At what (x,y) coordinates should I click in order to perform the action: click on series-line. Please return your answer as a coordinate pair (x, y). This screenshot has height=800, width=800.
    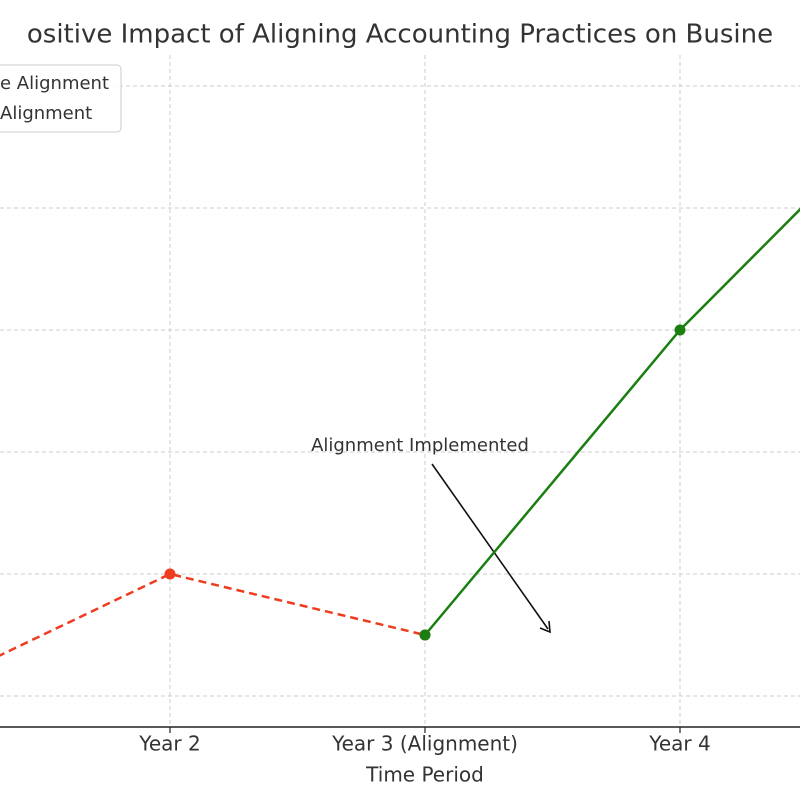
    Looking at the image, I should click on (213, 614).